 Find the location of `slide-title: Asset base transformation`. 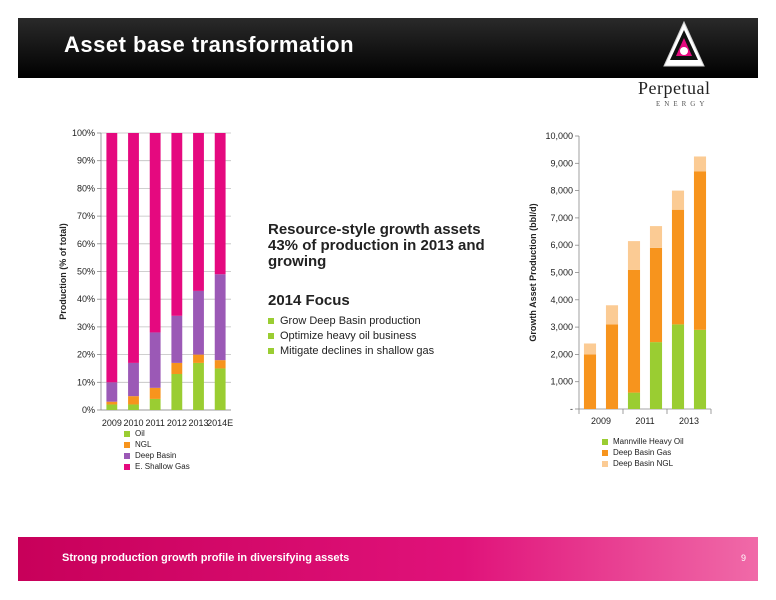

slide-title: Asset base transformation is located at coordinates (209, 44).